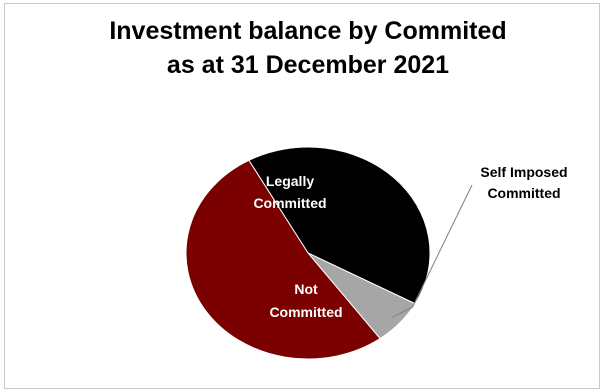 The height and width of the screenshot is (392, 608). I want to click on chart-title-line-2: as at 31 December 2021, so click(308, 65).